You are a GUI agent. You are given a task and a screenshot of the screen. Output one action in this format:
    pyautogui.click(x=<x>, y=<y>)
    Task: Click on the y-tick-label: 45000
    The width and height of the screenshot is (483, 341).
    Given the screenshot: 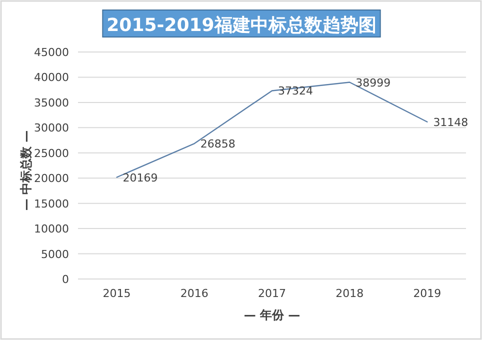 What is the action you would take?
    pyautogui.click(x=51, y=52)
    